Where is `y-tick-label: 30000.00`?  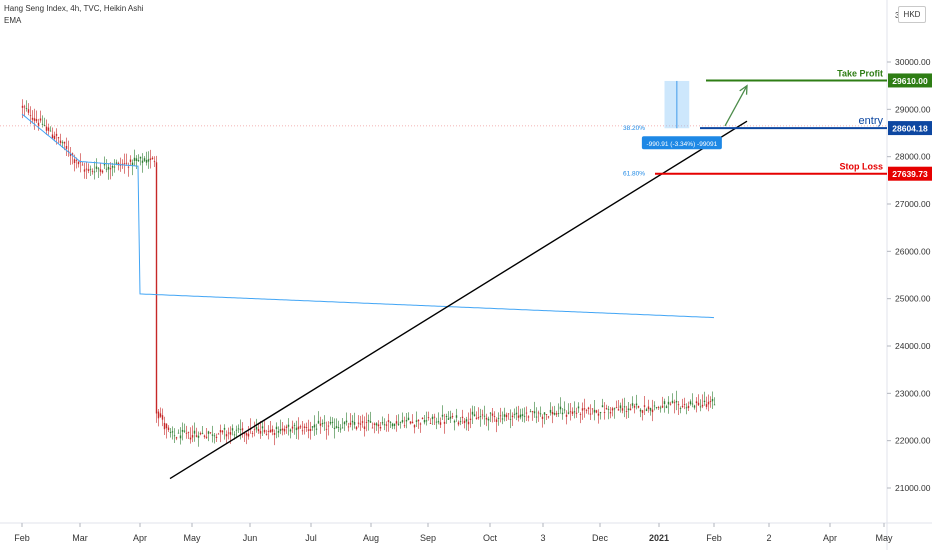
y-tick-label: 30000.00 is located at coordinates (913, 62).